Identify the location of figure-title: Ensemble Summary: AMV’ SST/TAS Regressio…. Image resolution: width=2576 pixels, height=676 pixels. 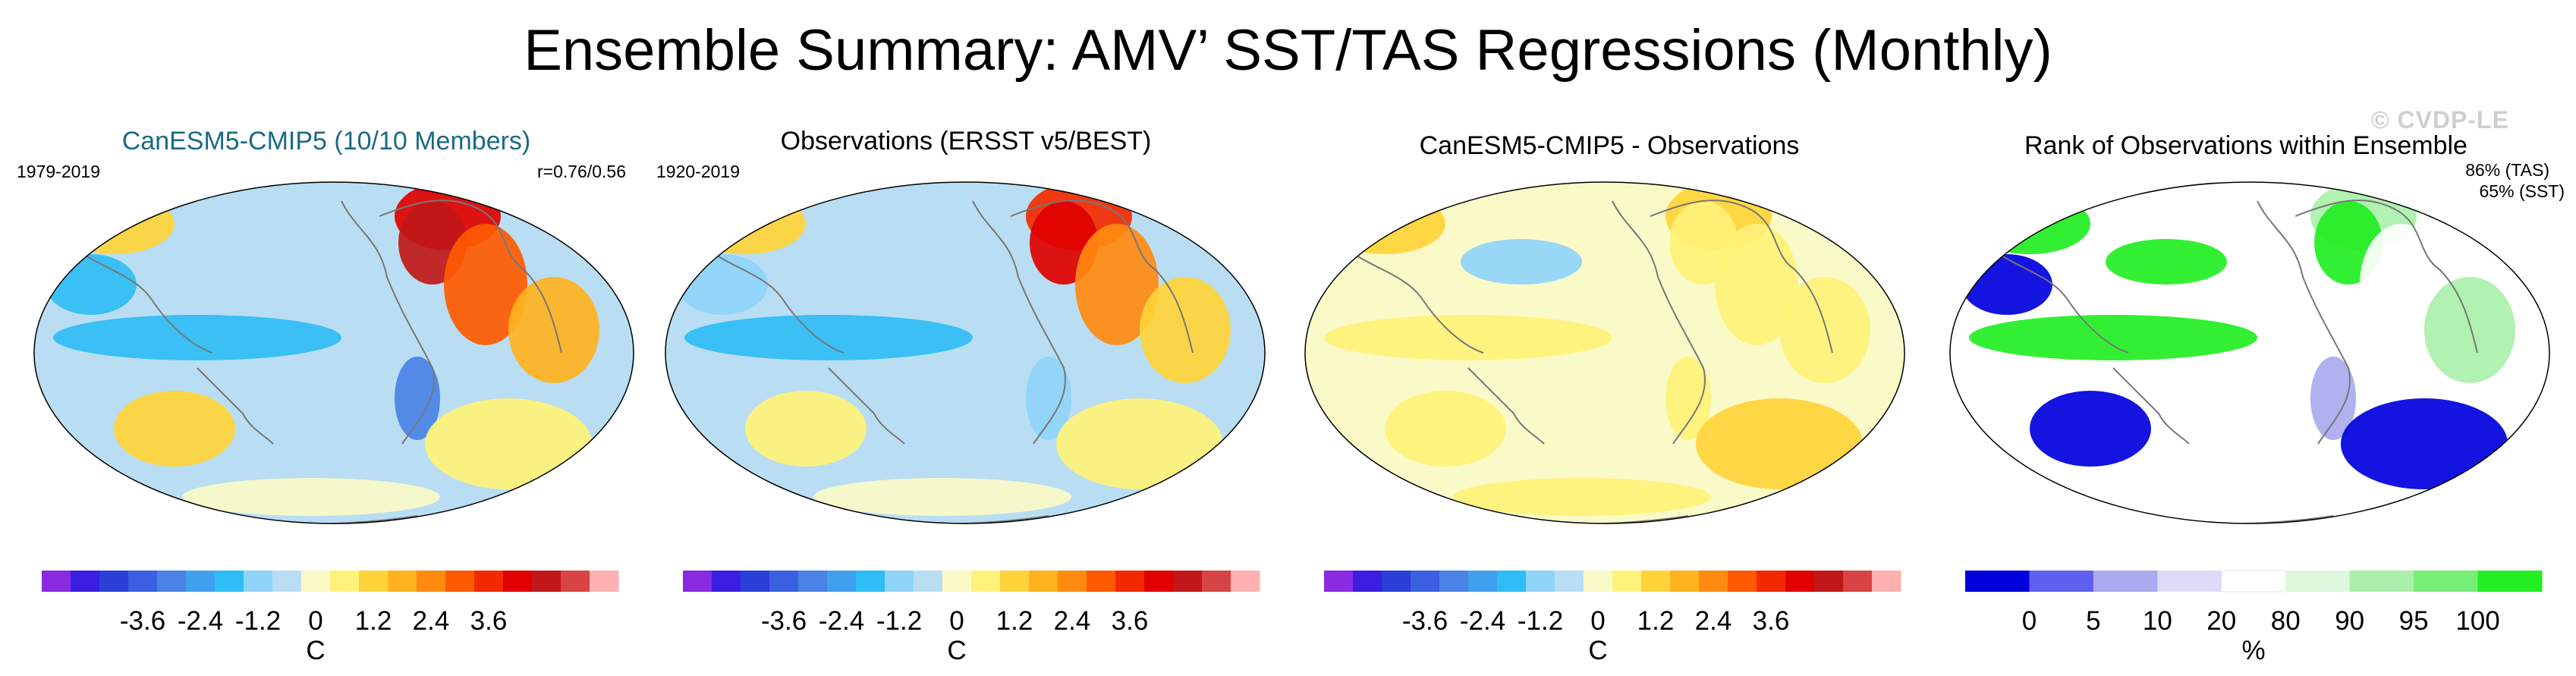
(1288, 50).